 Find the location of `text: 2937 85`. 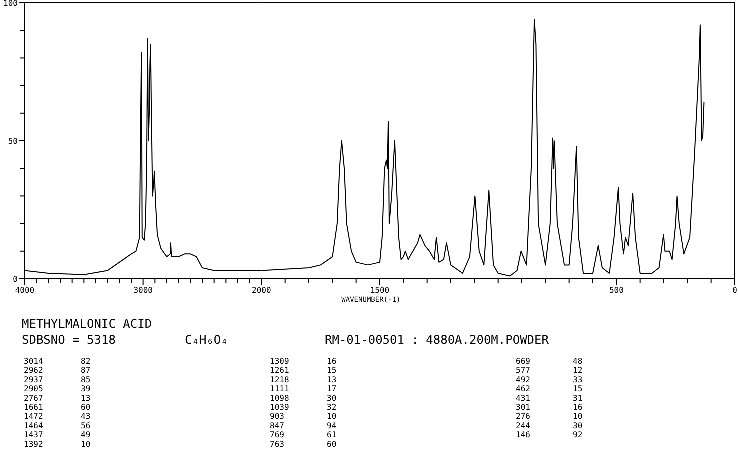

text: 2937 85 is located at coordinates (57, 379).